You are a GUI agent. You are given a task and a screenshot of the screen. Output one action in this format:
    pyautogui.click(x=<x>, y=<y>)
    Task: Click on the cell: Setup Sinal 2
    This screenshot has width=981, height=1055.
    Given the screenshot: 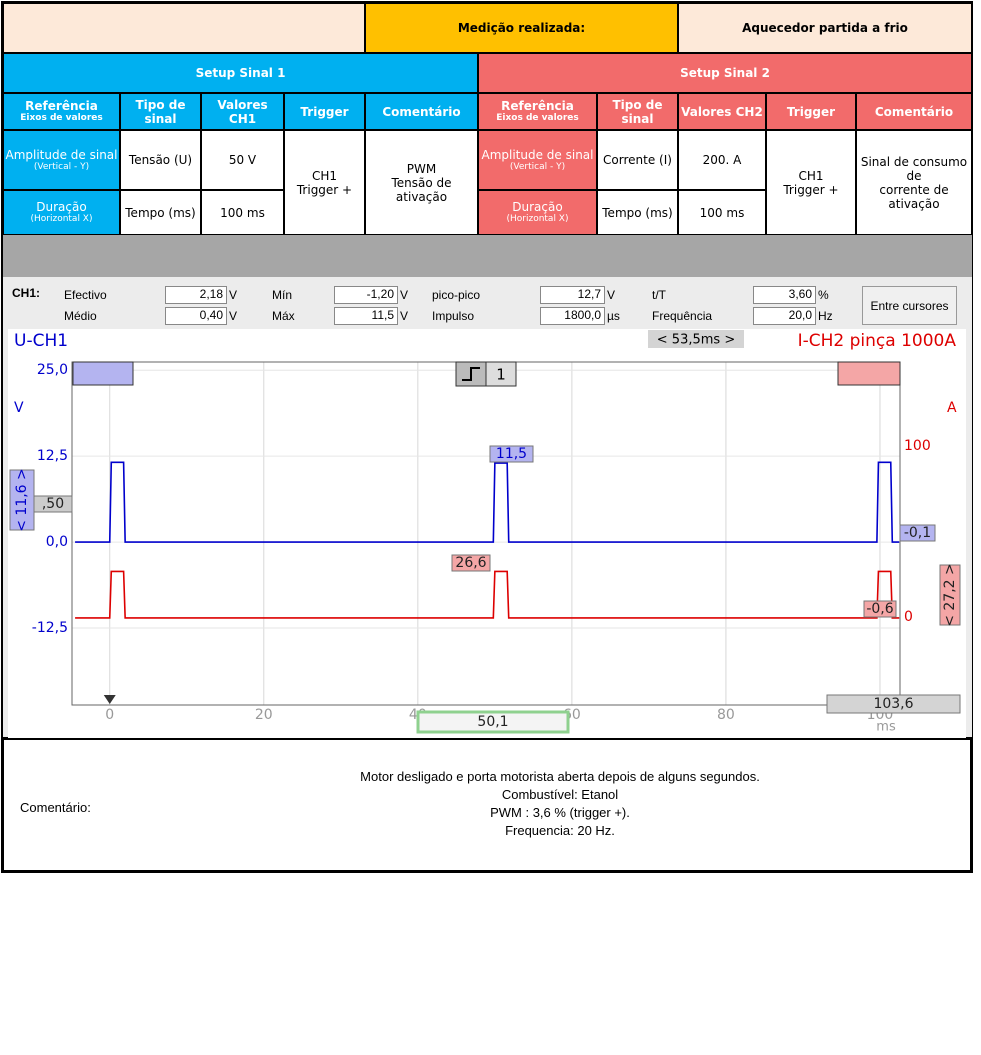 What is the action you would take?
    pyautogui.click(x=725, y=73)
    